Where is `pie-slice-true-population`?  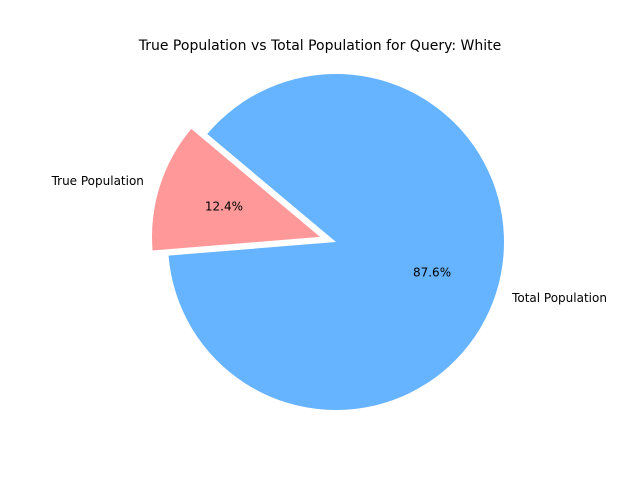 pie-slice-true-population is located at coordinates (235, 189).